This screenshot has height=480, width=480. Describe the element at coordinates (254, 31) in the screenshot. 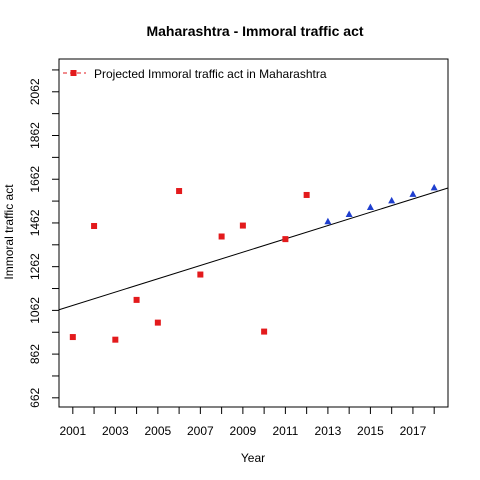

I see `chart-title: Maharashtra - Immoral traffic act` at that location.